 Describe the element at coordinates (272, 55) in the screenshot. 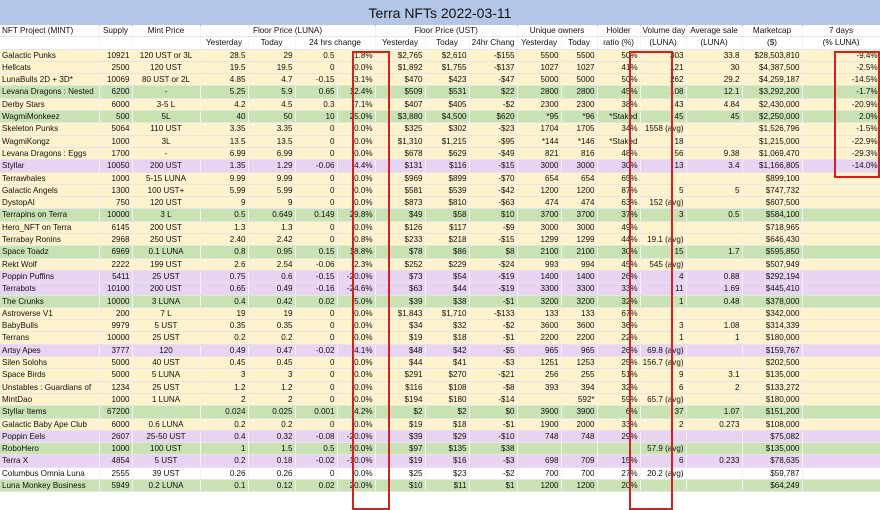

I see `cell-floor-luna-today: 29` at that location.